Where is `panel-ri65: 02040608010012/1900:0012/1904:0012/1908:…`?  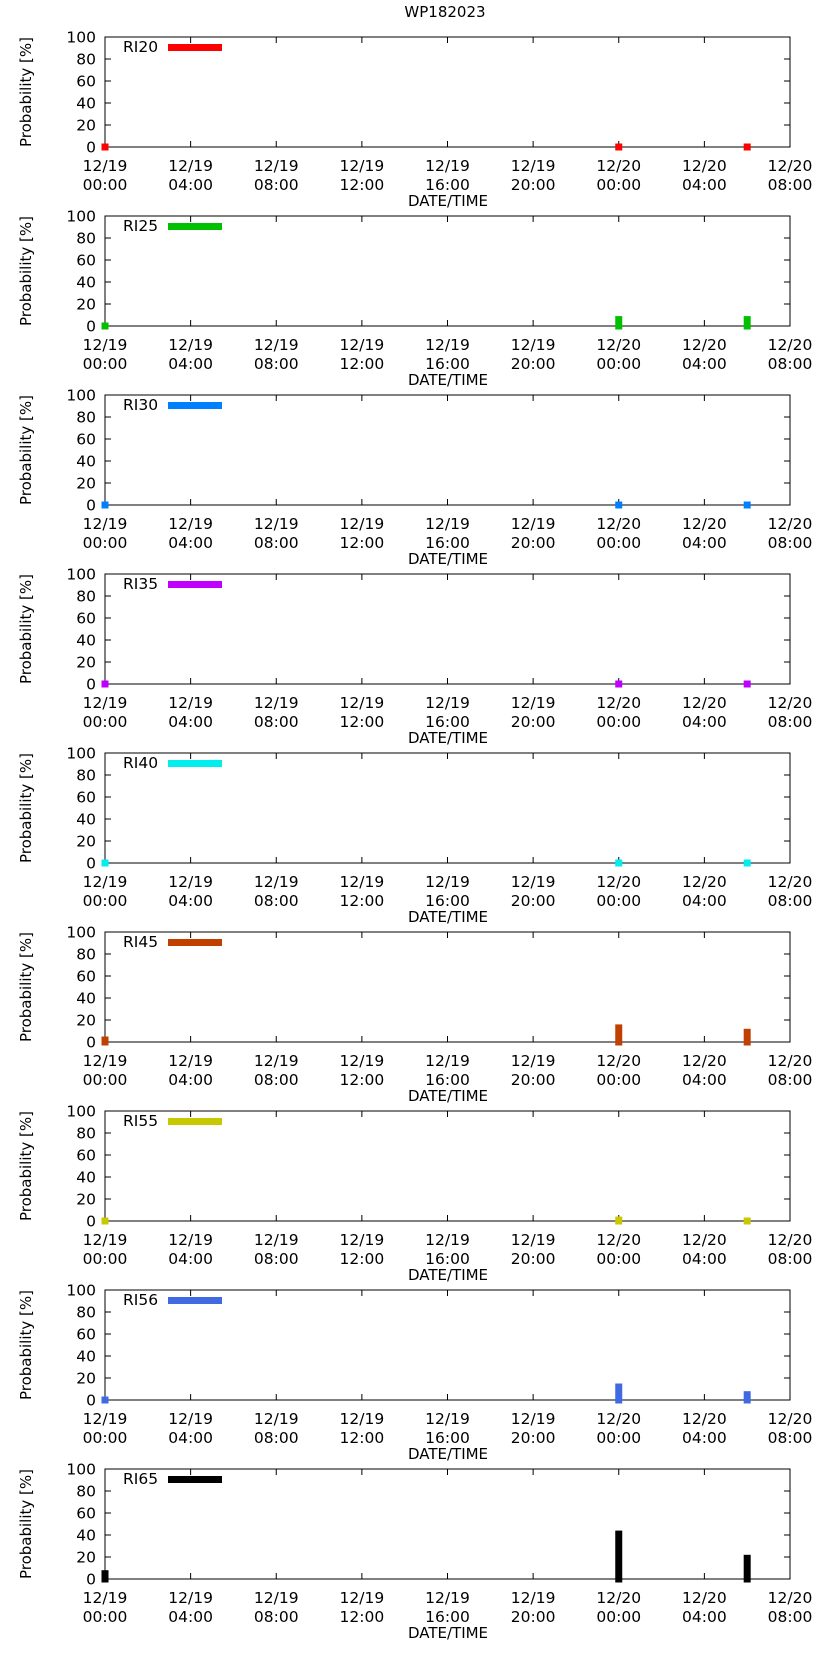 panel-ri65: 02040608010012/1900:0012/1904:0012/1908:… is located at coordinates (414, 1552).